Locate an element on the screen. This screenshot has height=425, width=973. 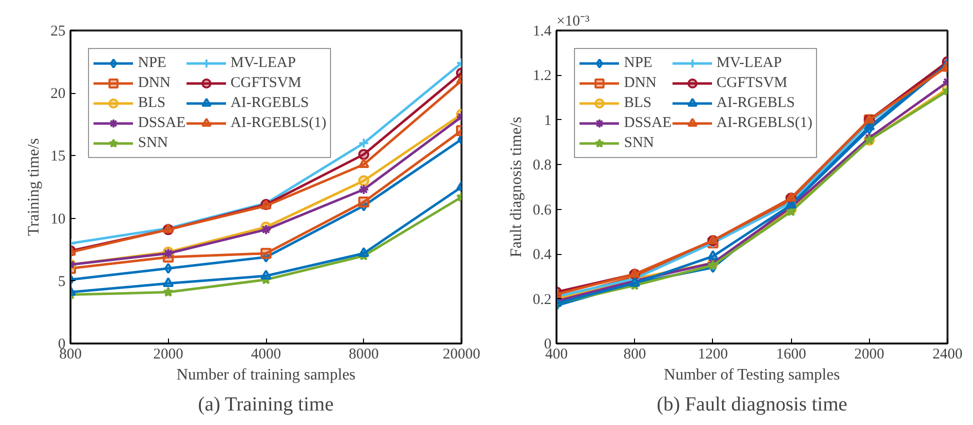
x-tick-label: 8000 is located at coordinates (363, 354).